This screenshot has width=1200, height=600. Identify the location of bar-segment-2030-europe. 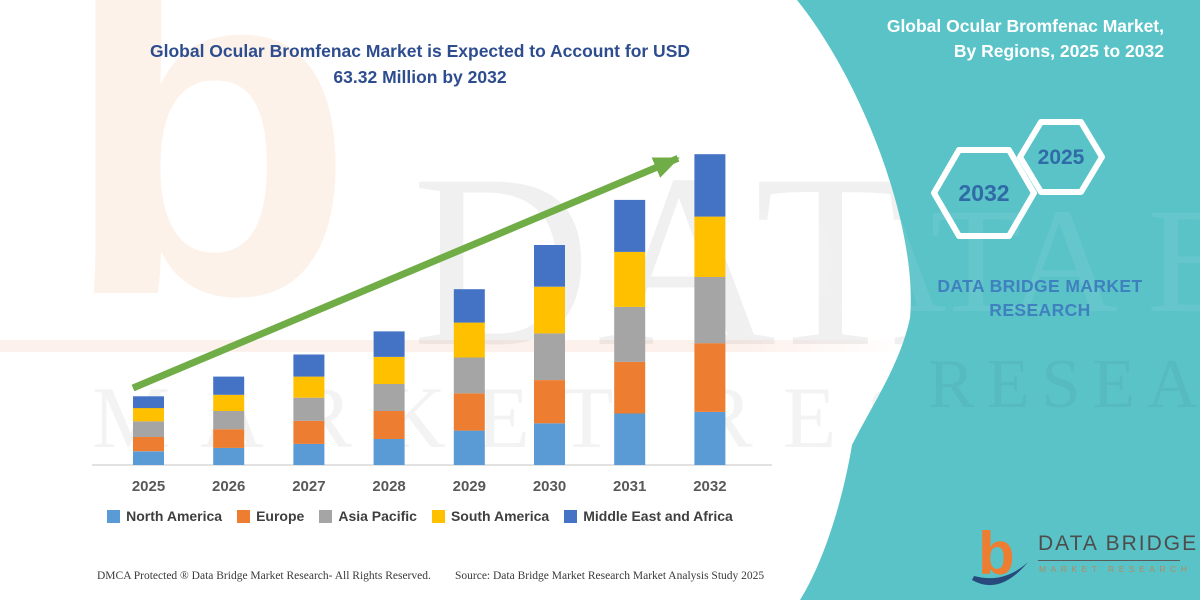
(549, 402).